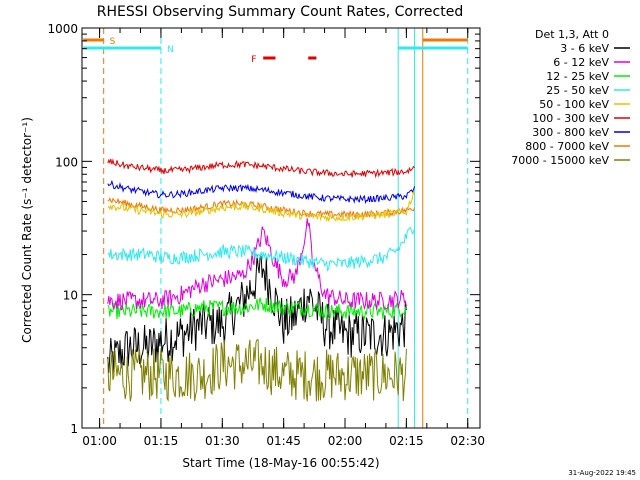  Describe the element at coordinates (280, 463) in the screenshot. I see `x-axis-label: Start Time (18-May-16 00:55:42)` at that location.